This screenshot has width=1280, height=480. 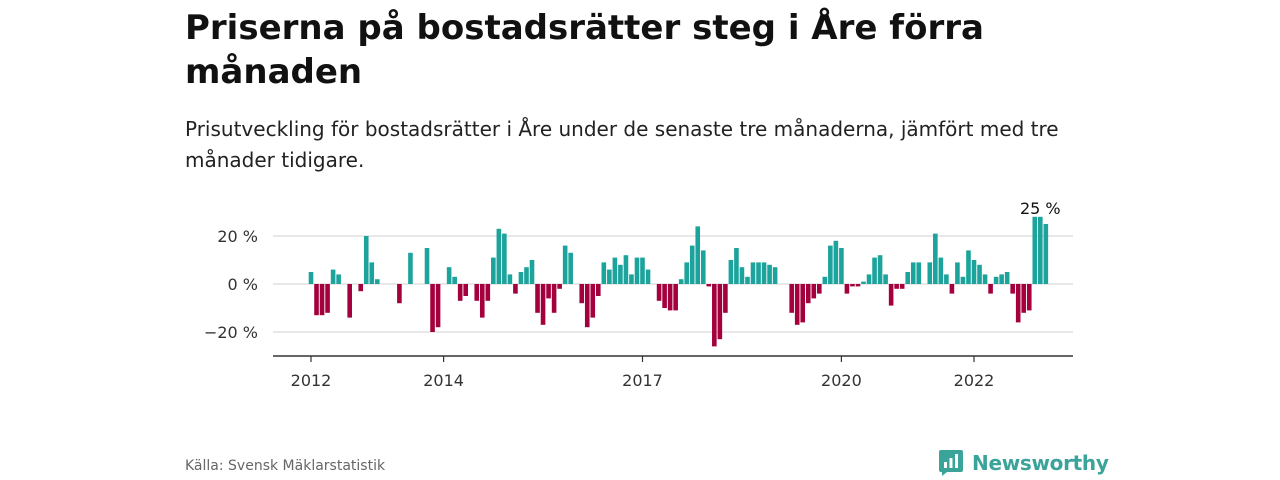 I want to click on y-tick-label: 20 %, so click(x=237, y=236).